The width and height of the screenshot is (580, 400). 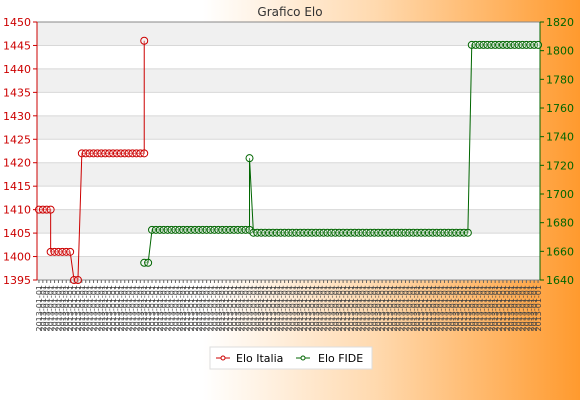 I want to click on legend-label: Elo Italia, so click(x=259, y=358).